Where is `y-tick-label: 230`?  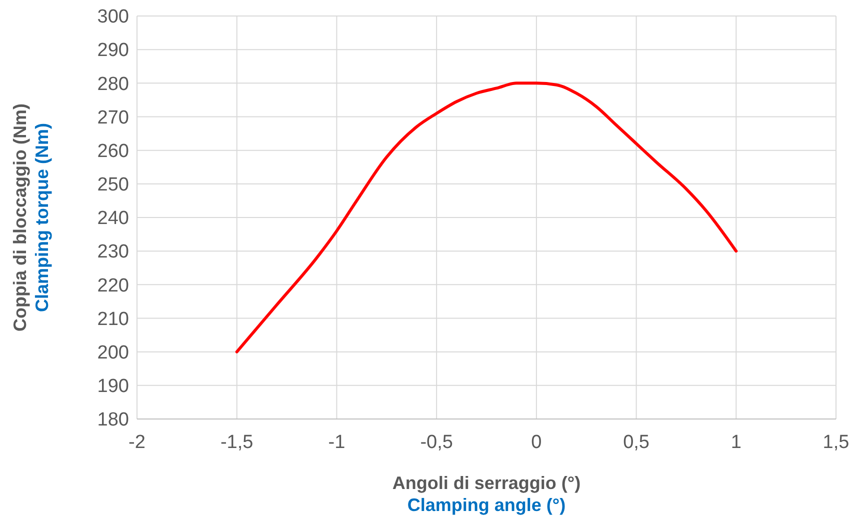
y-tick-label: 230 is located at coordinates (113, 252).